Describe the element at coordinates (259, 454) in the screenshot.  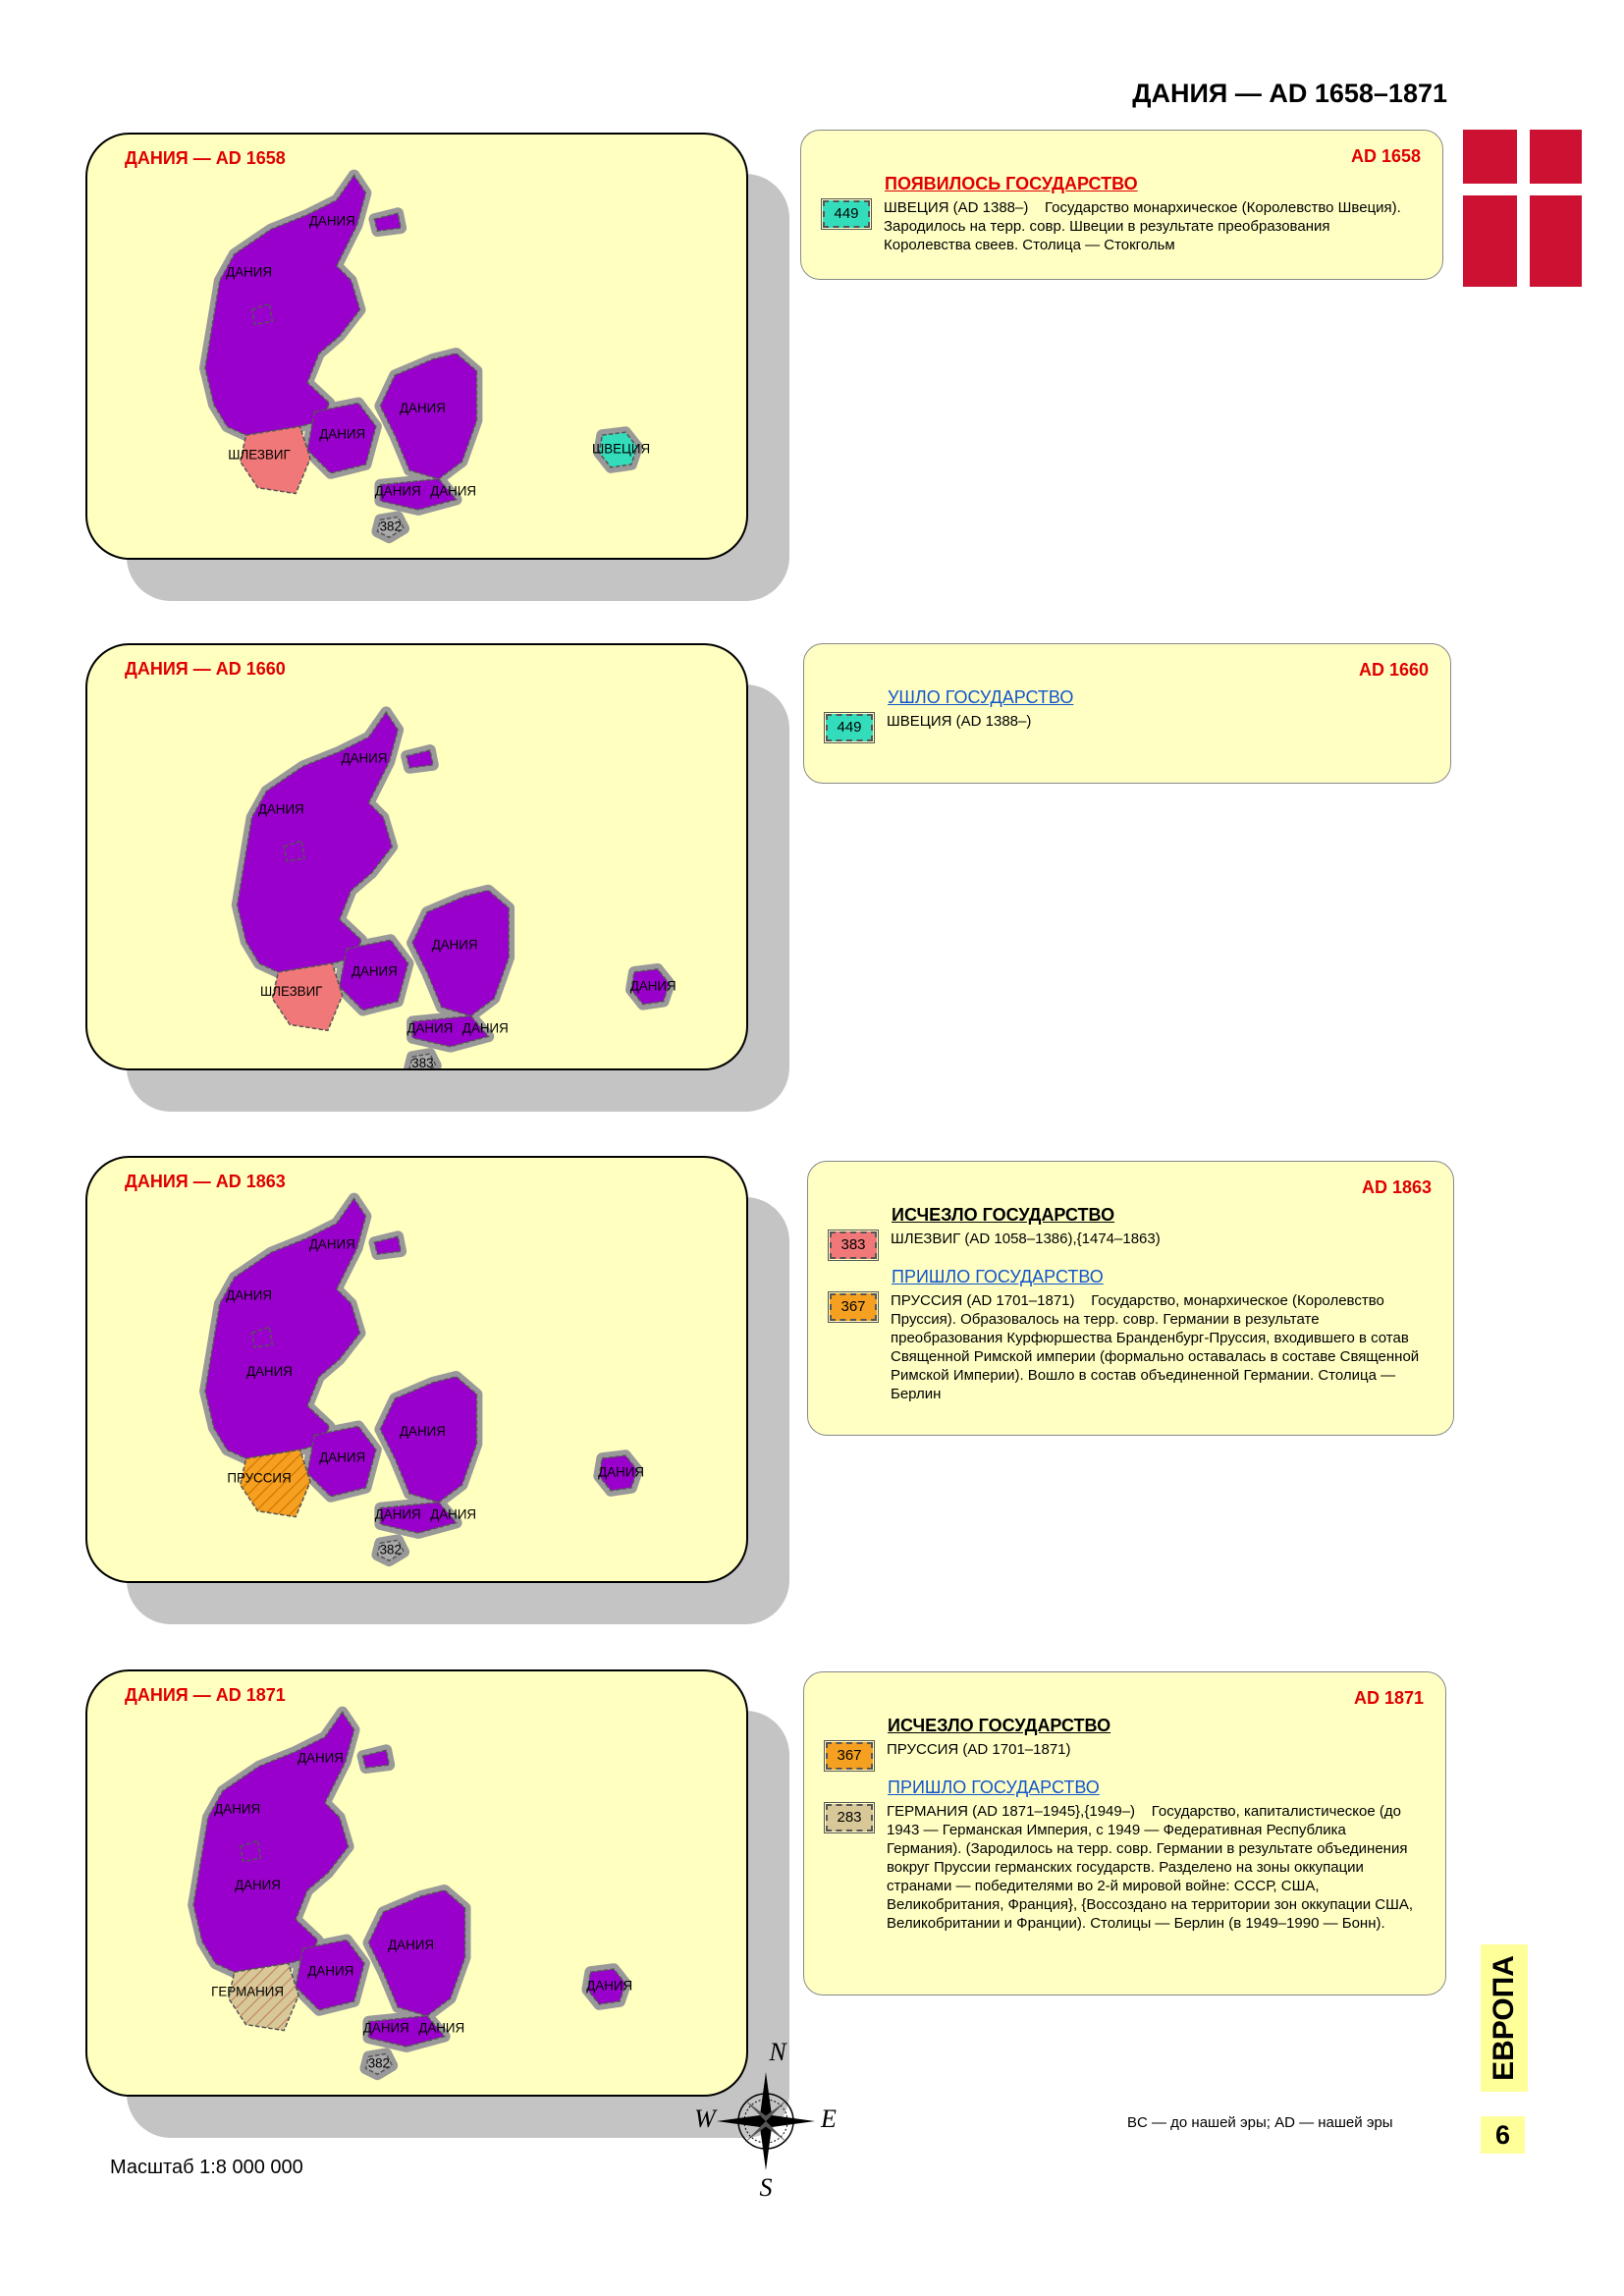
I see `map-label: ШЛЕЗВИГ` at that location.